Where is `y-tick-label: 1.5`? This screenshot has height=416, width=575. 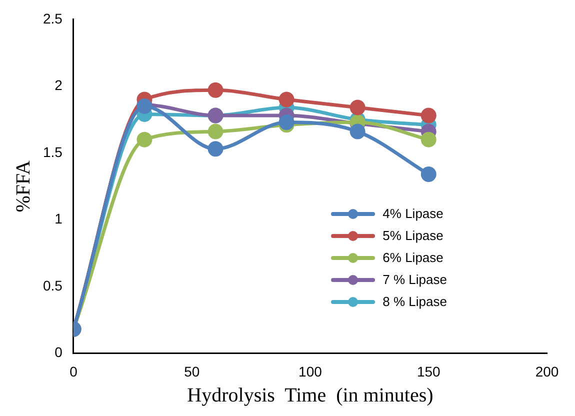
y-tick-label: 1.5 is located at coordinates (52, 152).